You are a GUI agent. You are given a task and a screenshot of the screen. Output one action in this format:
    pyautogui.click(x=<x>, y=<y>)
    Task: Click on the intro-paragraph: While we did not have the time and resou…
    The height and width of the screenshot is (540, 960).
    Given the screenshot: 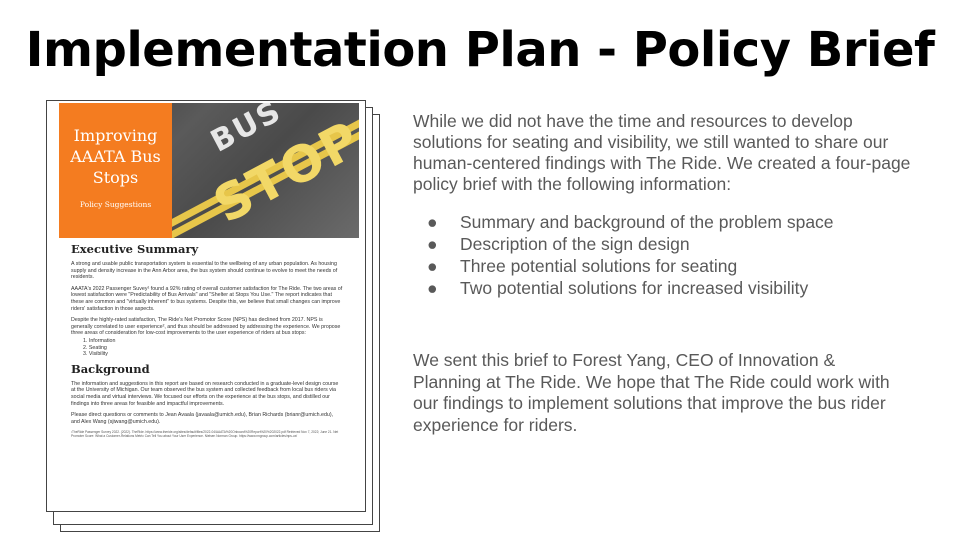 What is the action you would take?
    pyautogui.click(x=662, y=152)
    